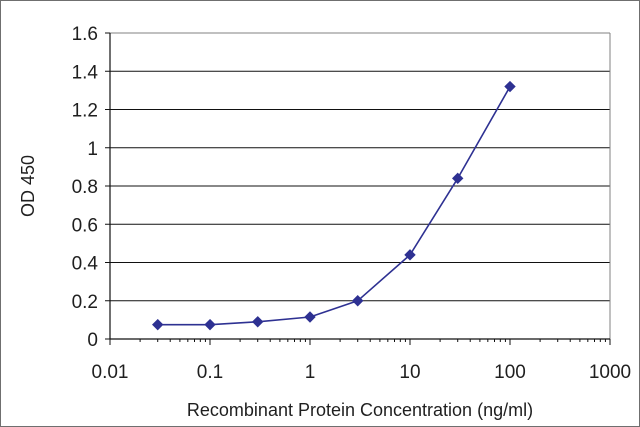  What do you see at coordinates (92, 149) in the screenshot?
I see `y-tick-label: 1` at bounding box center [92, 149].